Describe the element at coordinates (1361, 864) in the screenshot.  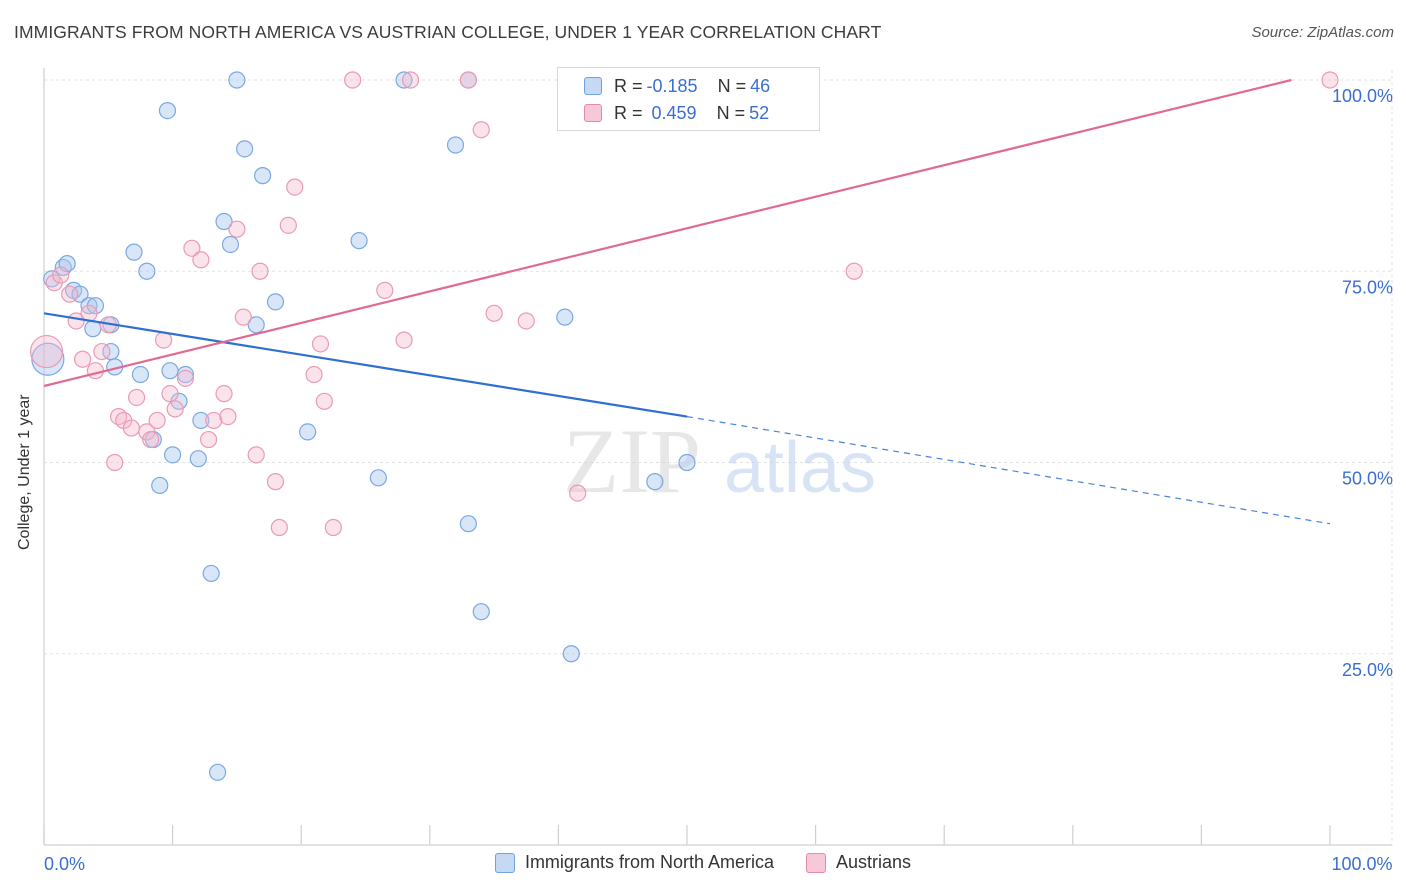
I see `x-tick-label: 100.0%` at that location.